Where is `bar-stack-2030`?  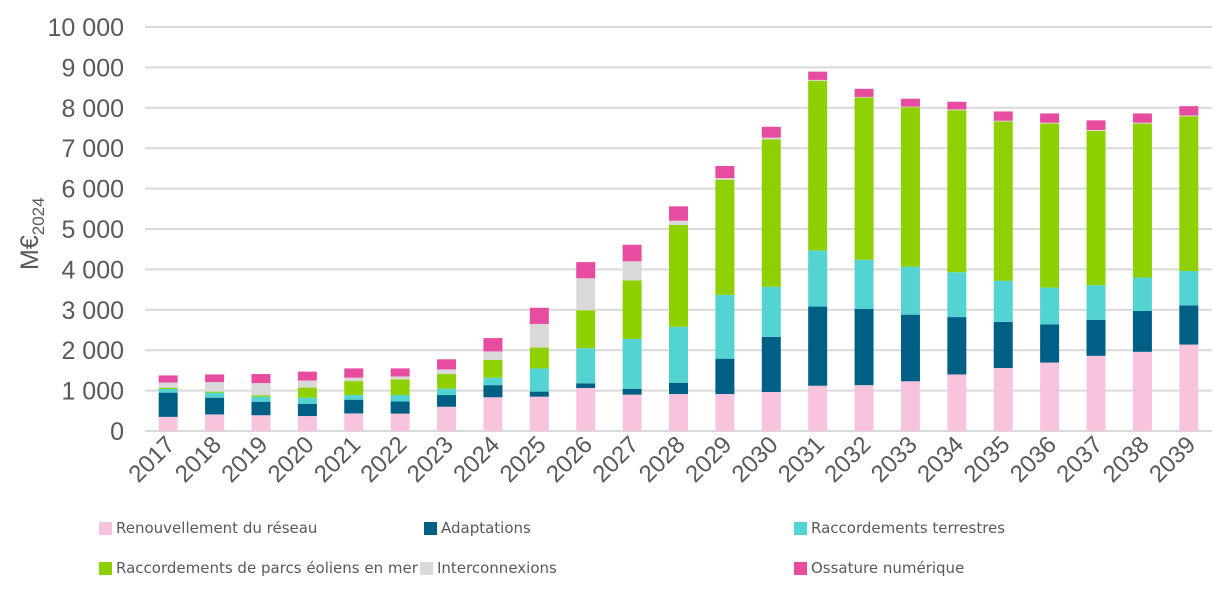
bar-stack-2030 is located at coordinates (771, 278).